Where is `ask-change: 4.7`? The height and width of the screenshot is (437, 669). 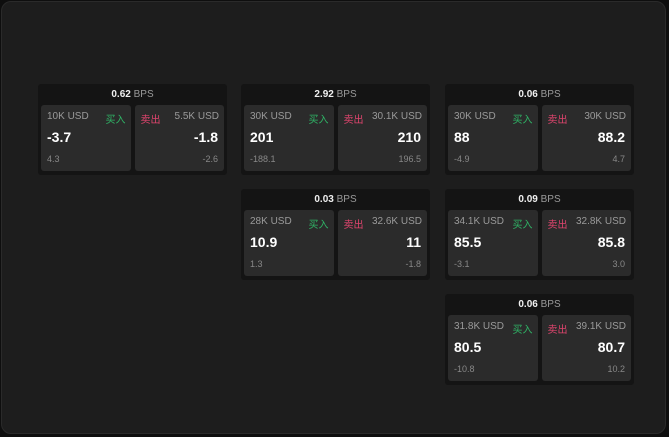 ask-change: 4.7 is located at coordinates (618, 159).